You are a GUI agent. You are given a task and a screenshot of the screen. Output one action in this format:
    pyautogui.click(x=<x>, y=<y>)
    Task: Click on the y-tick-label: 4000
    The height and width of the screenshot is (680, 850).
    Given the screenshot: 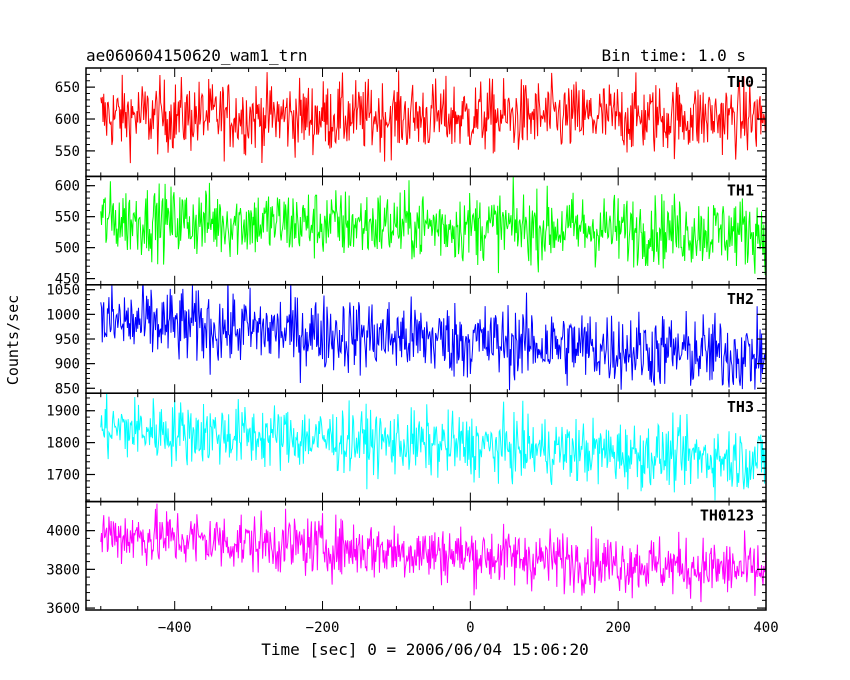 What is the action you would take?
    pyautogui.click(x=63, y=532)
    